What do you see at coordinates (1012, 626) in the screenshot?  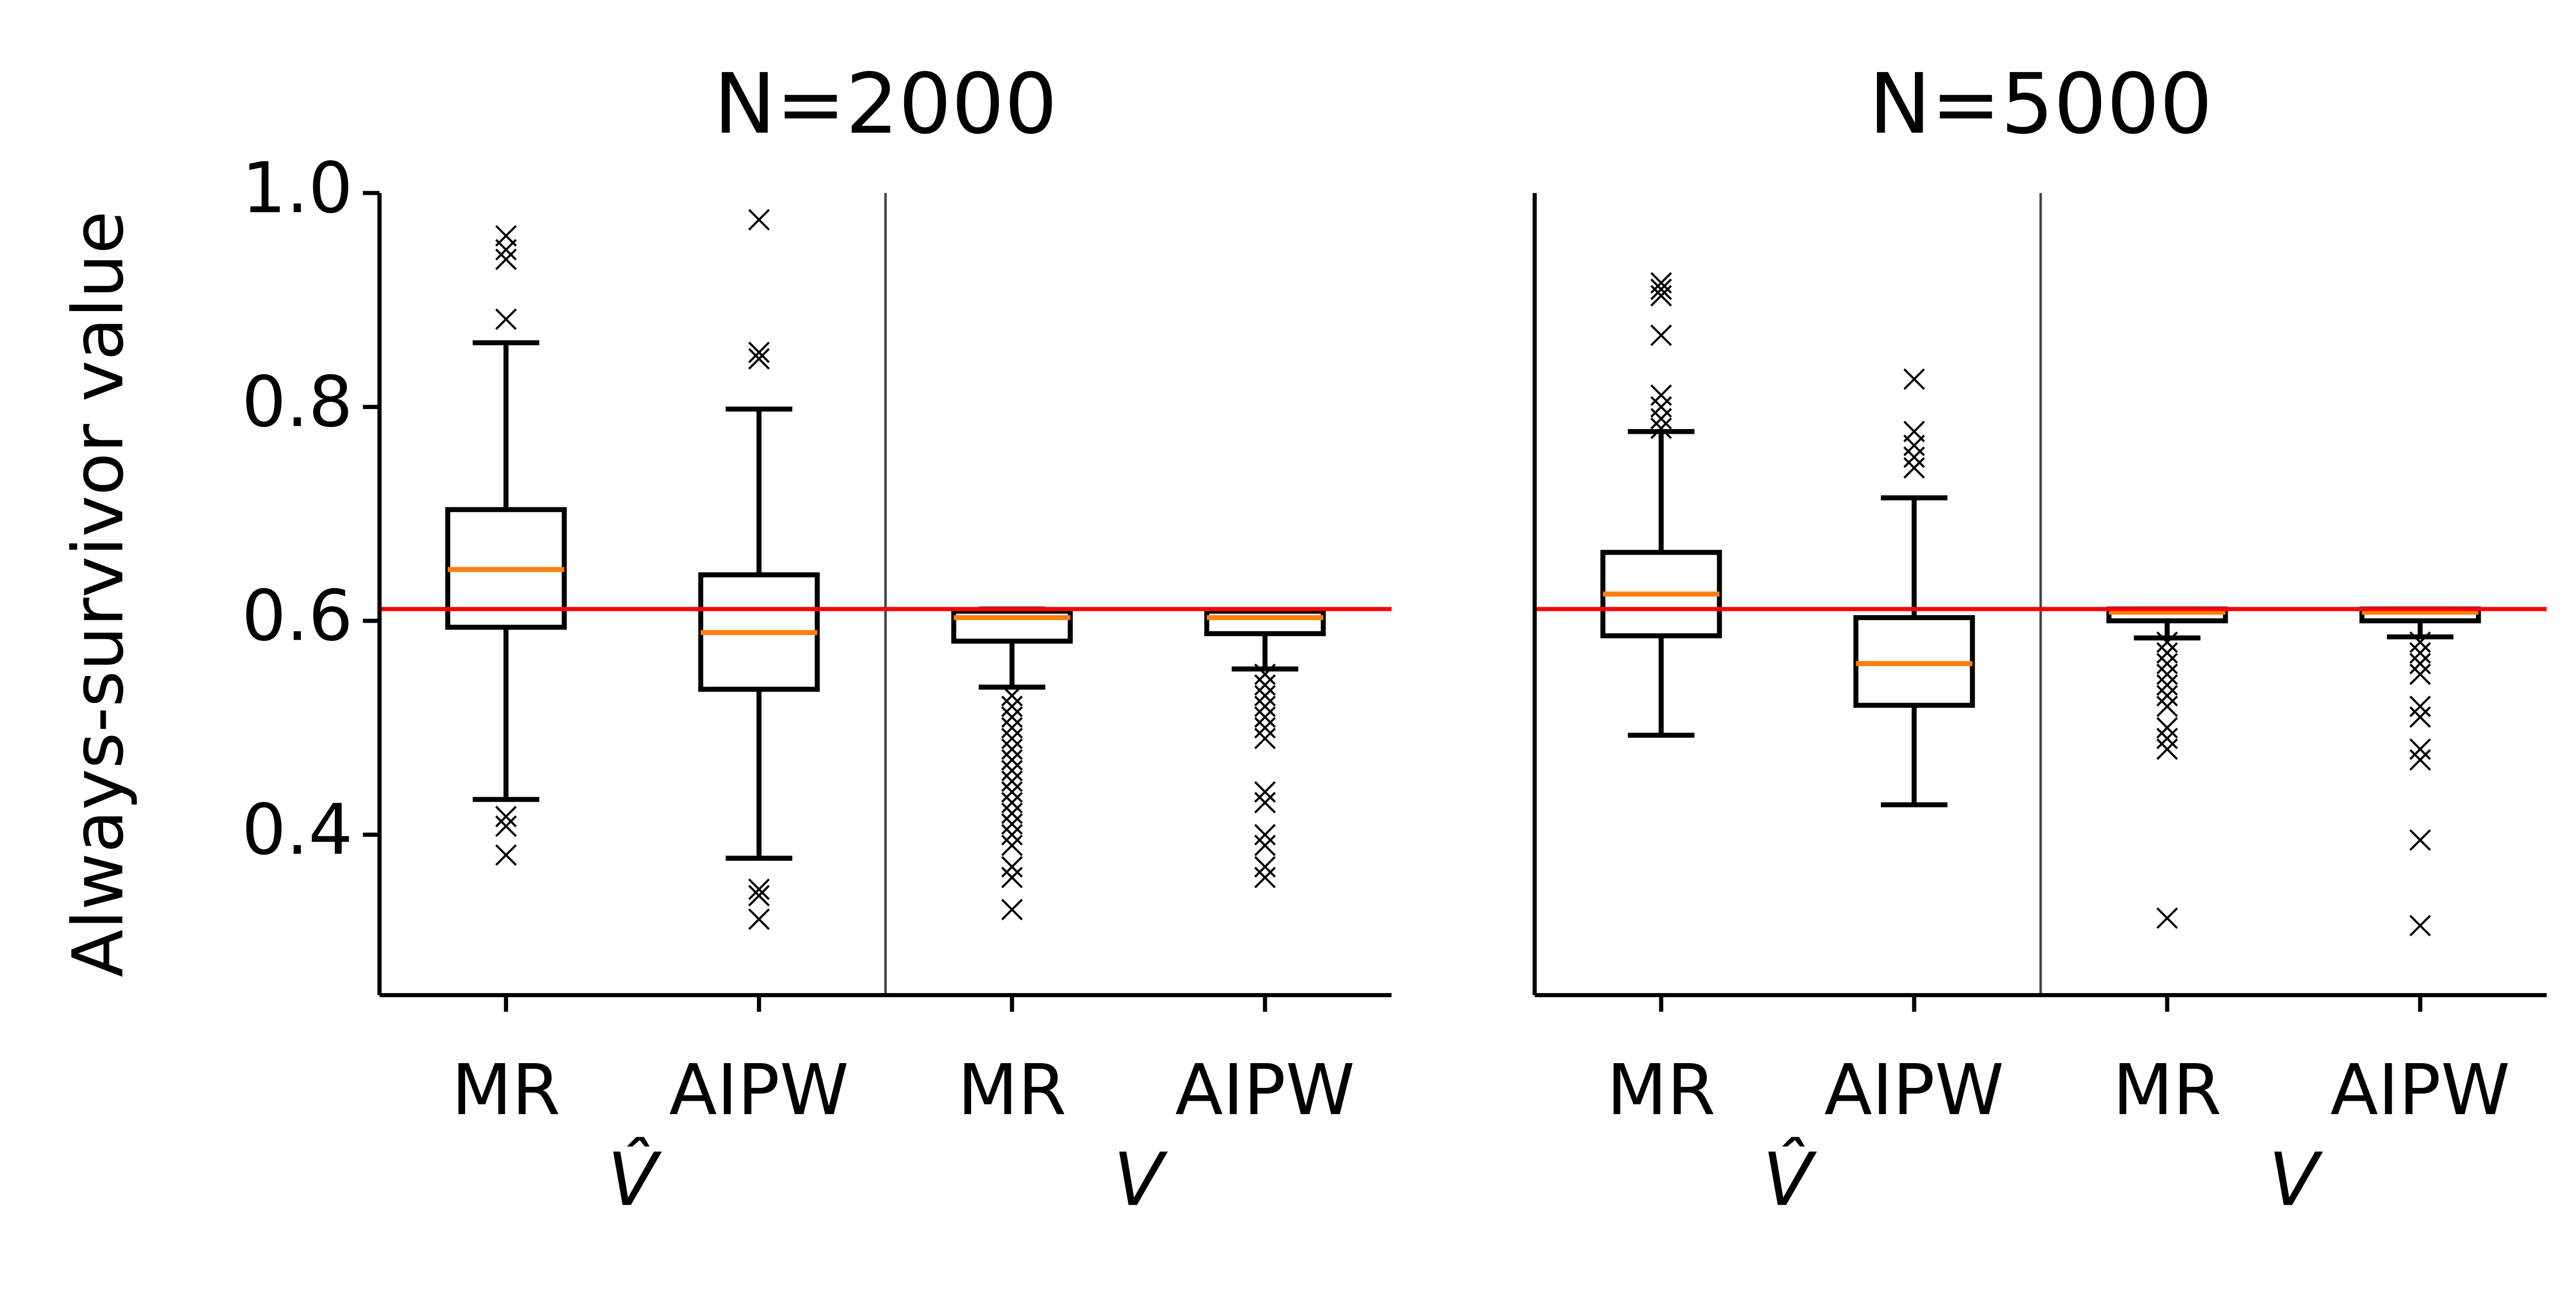 I see `box` at bounding box center [1012, 626].